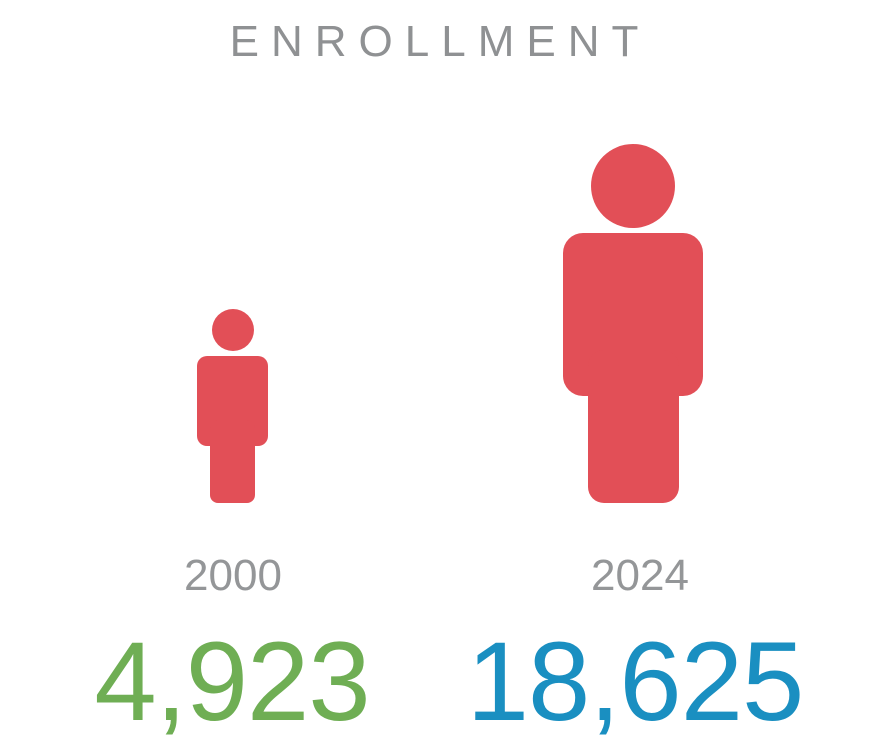 The image size is (880, 748). I want to click on person-icon-2000, so click(232, 406).